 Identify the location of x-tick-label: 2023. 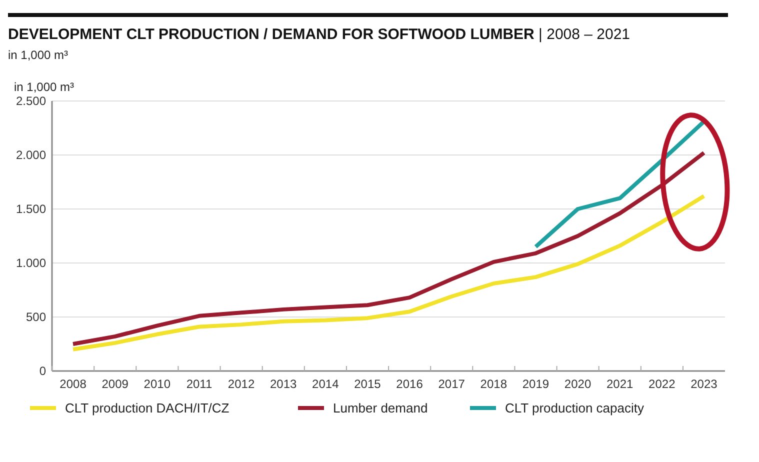
(704, 384).